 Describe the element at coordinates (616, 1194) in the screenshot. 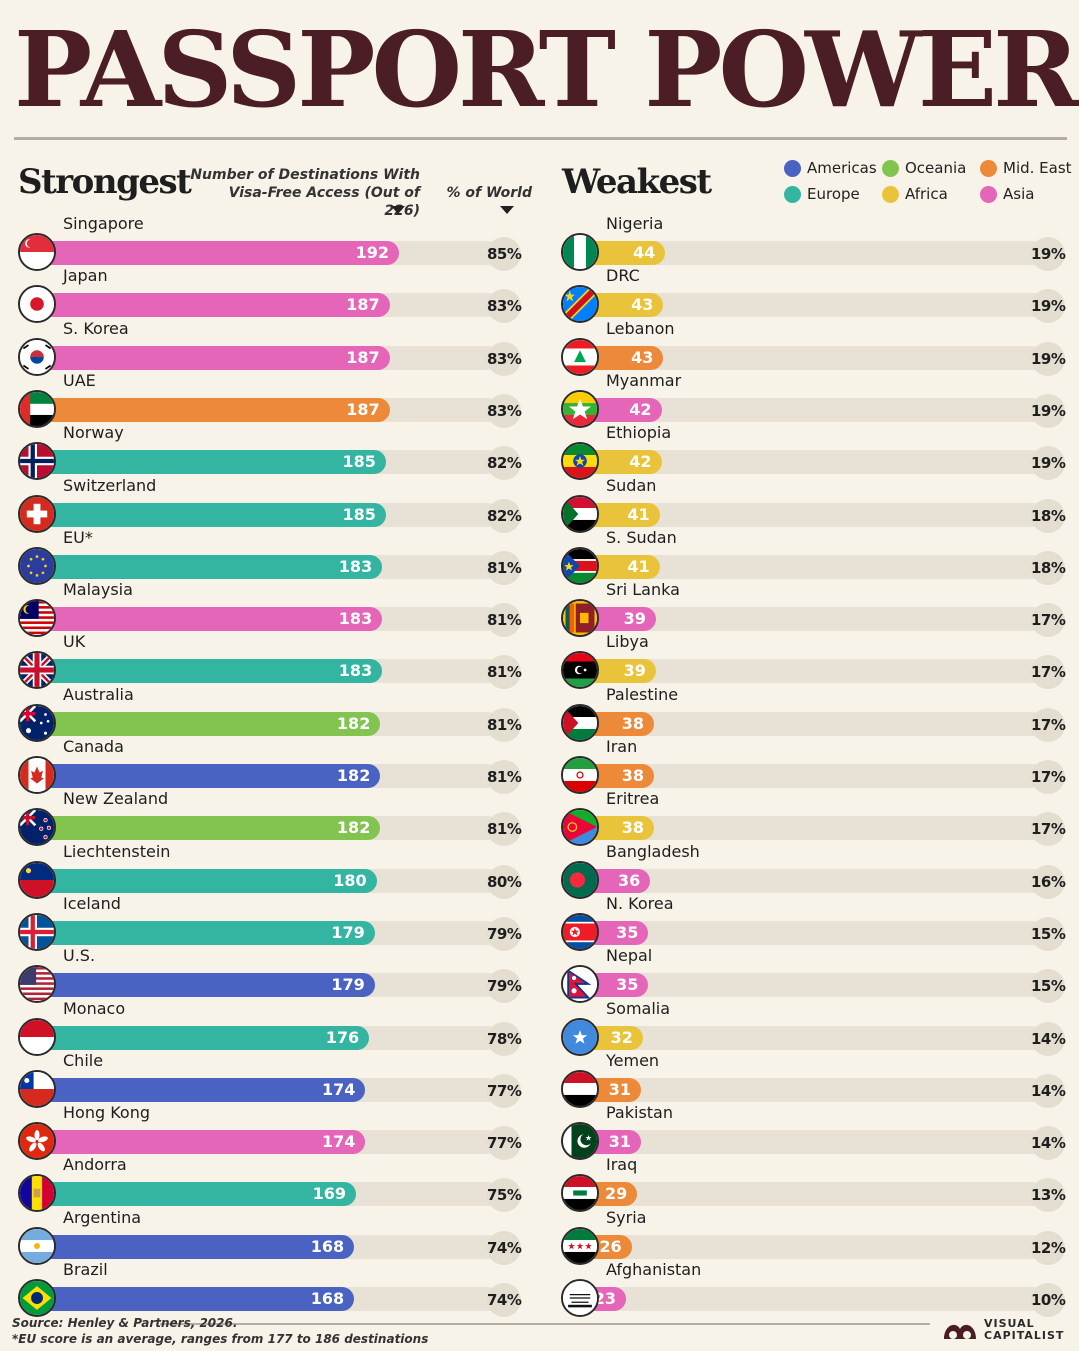

I see `bar-value-label: 29` at that location.